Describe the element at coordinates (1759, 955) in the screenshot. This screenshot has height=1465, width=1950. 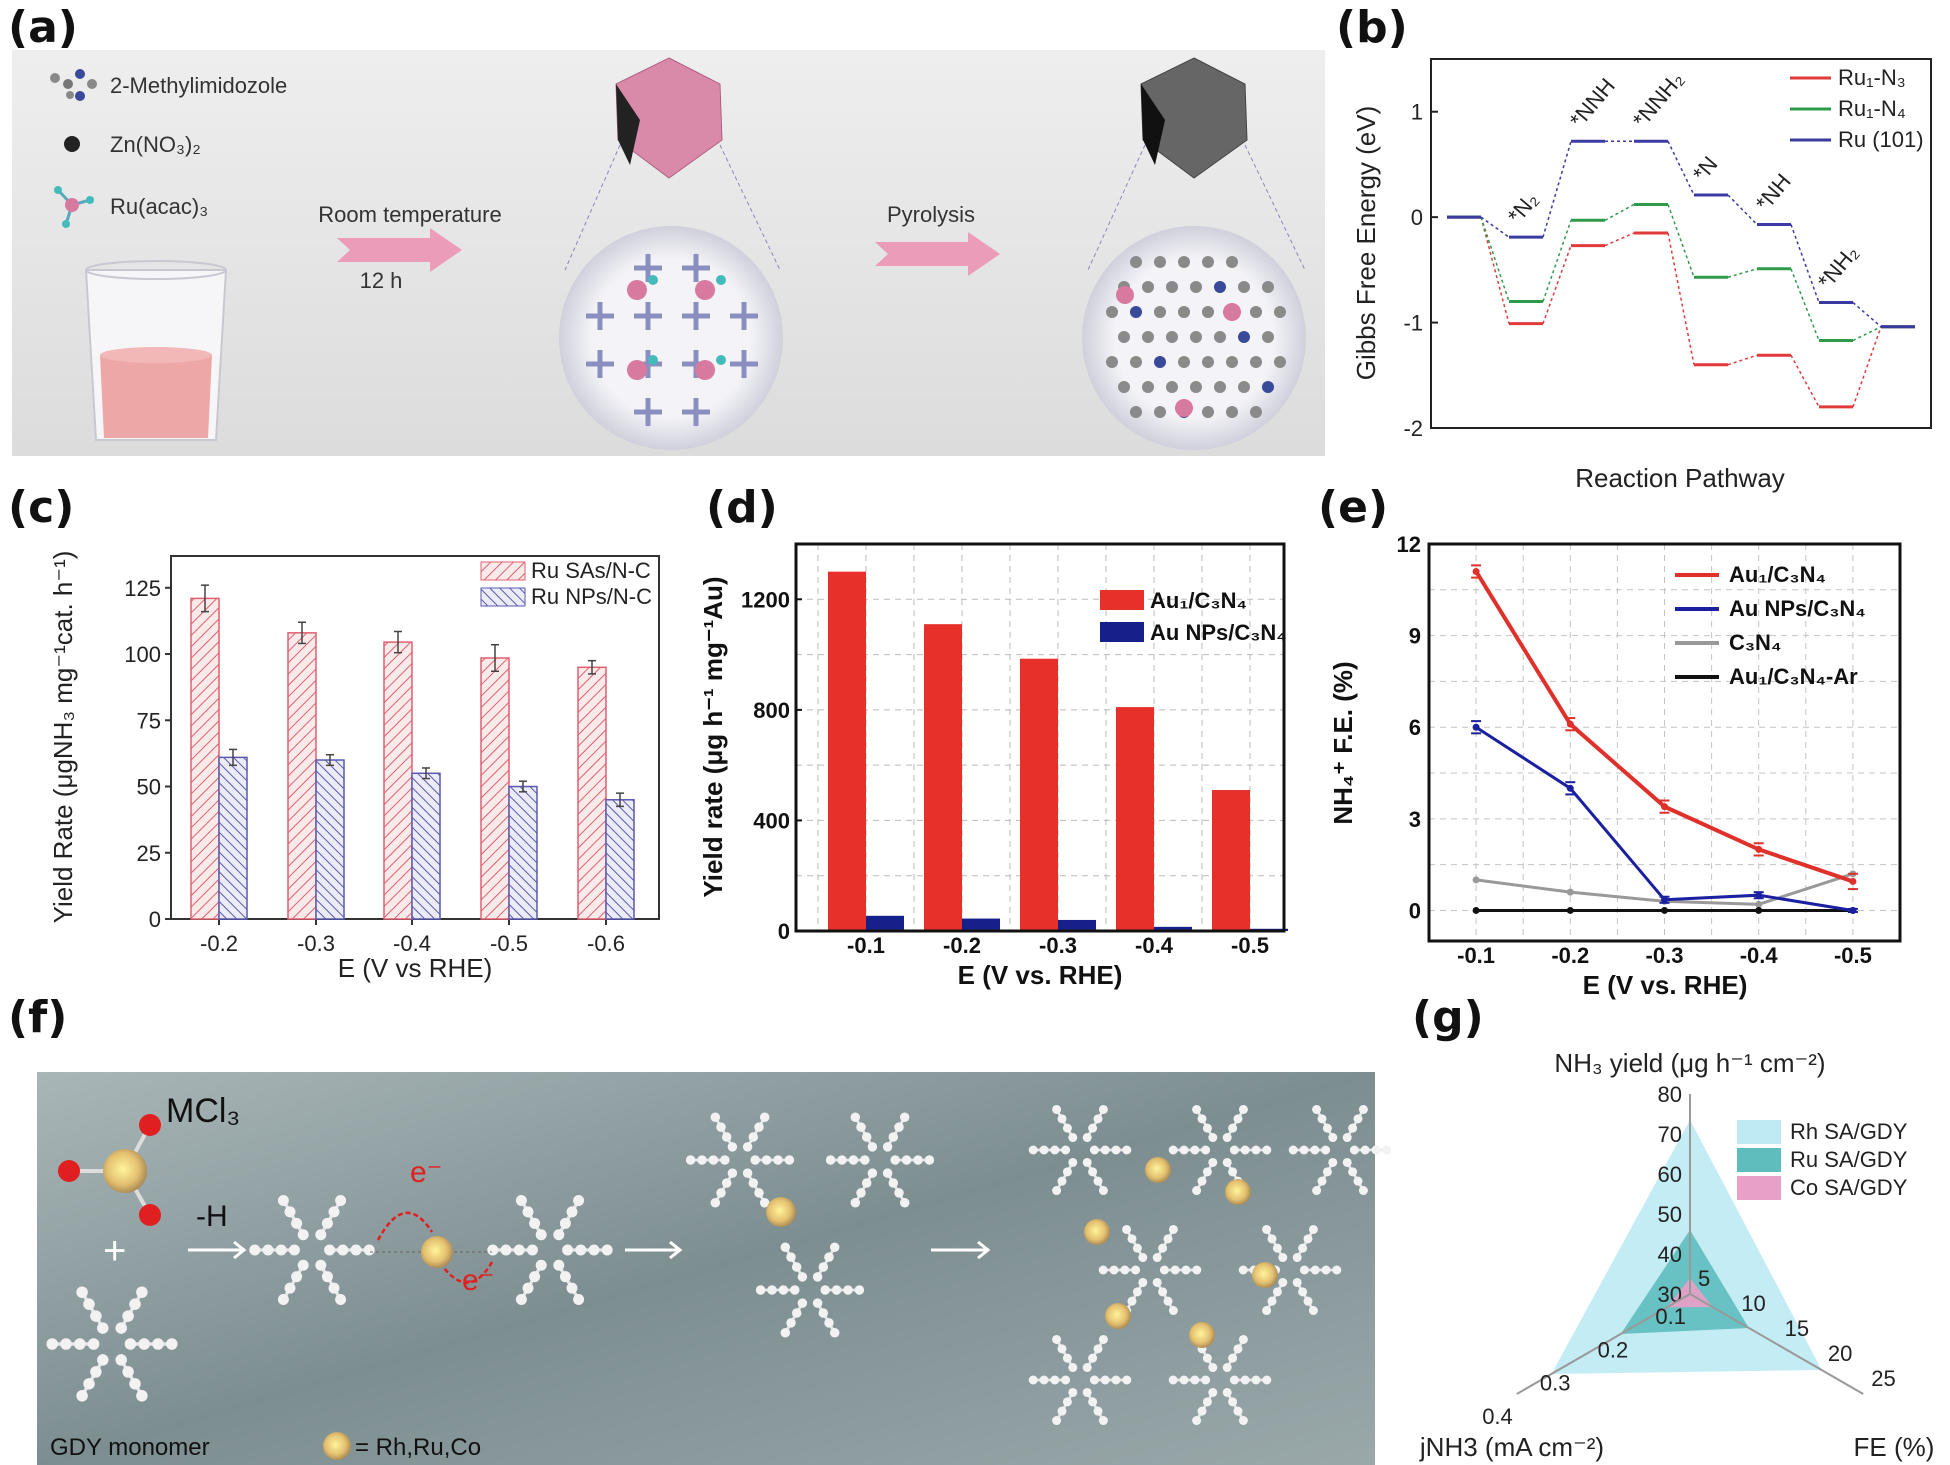
I see `x-tick-label: -0.4` at that location.